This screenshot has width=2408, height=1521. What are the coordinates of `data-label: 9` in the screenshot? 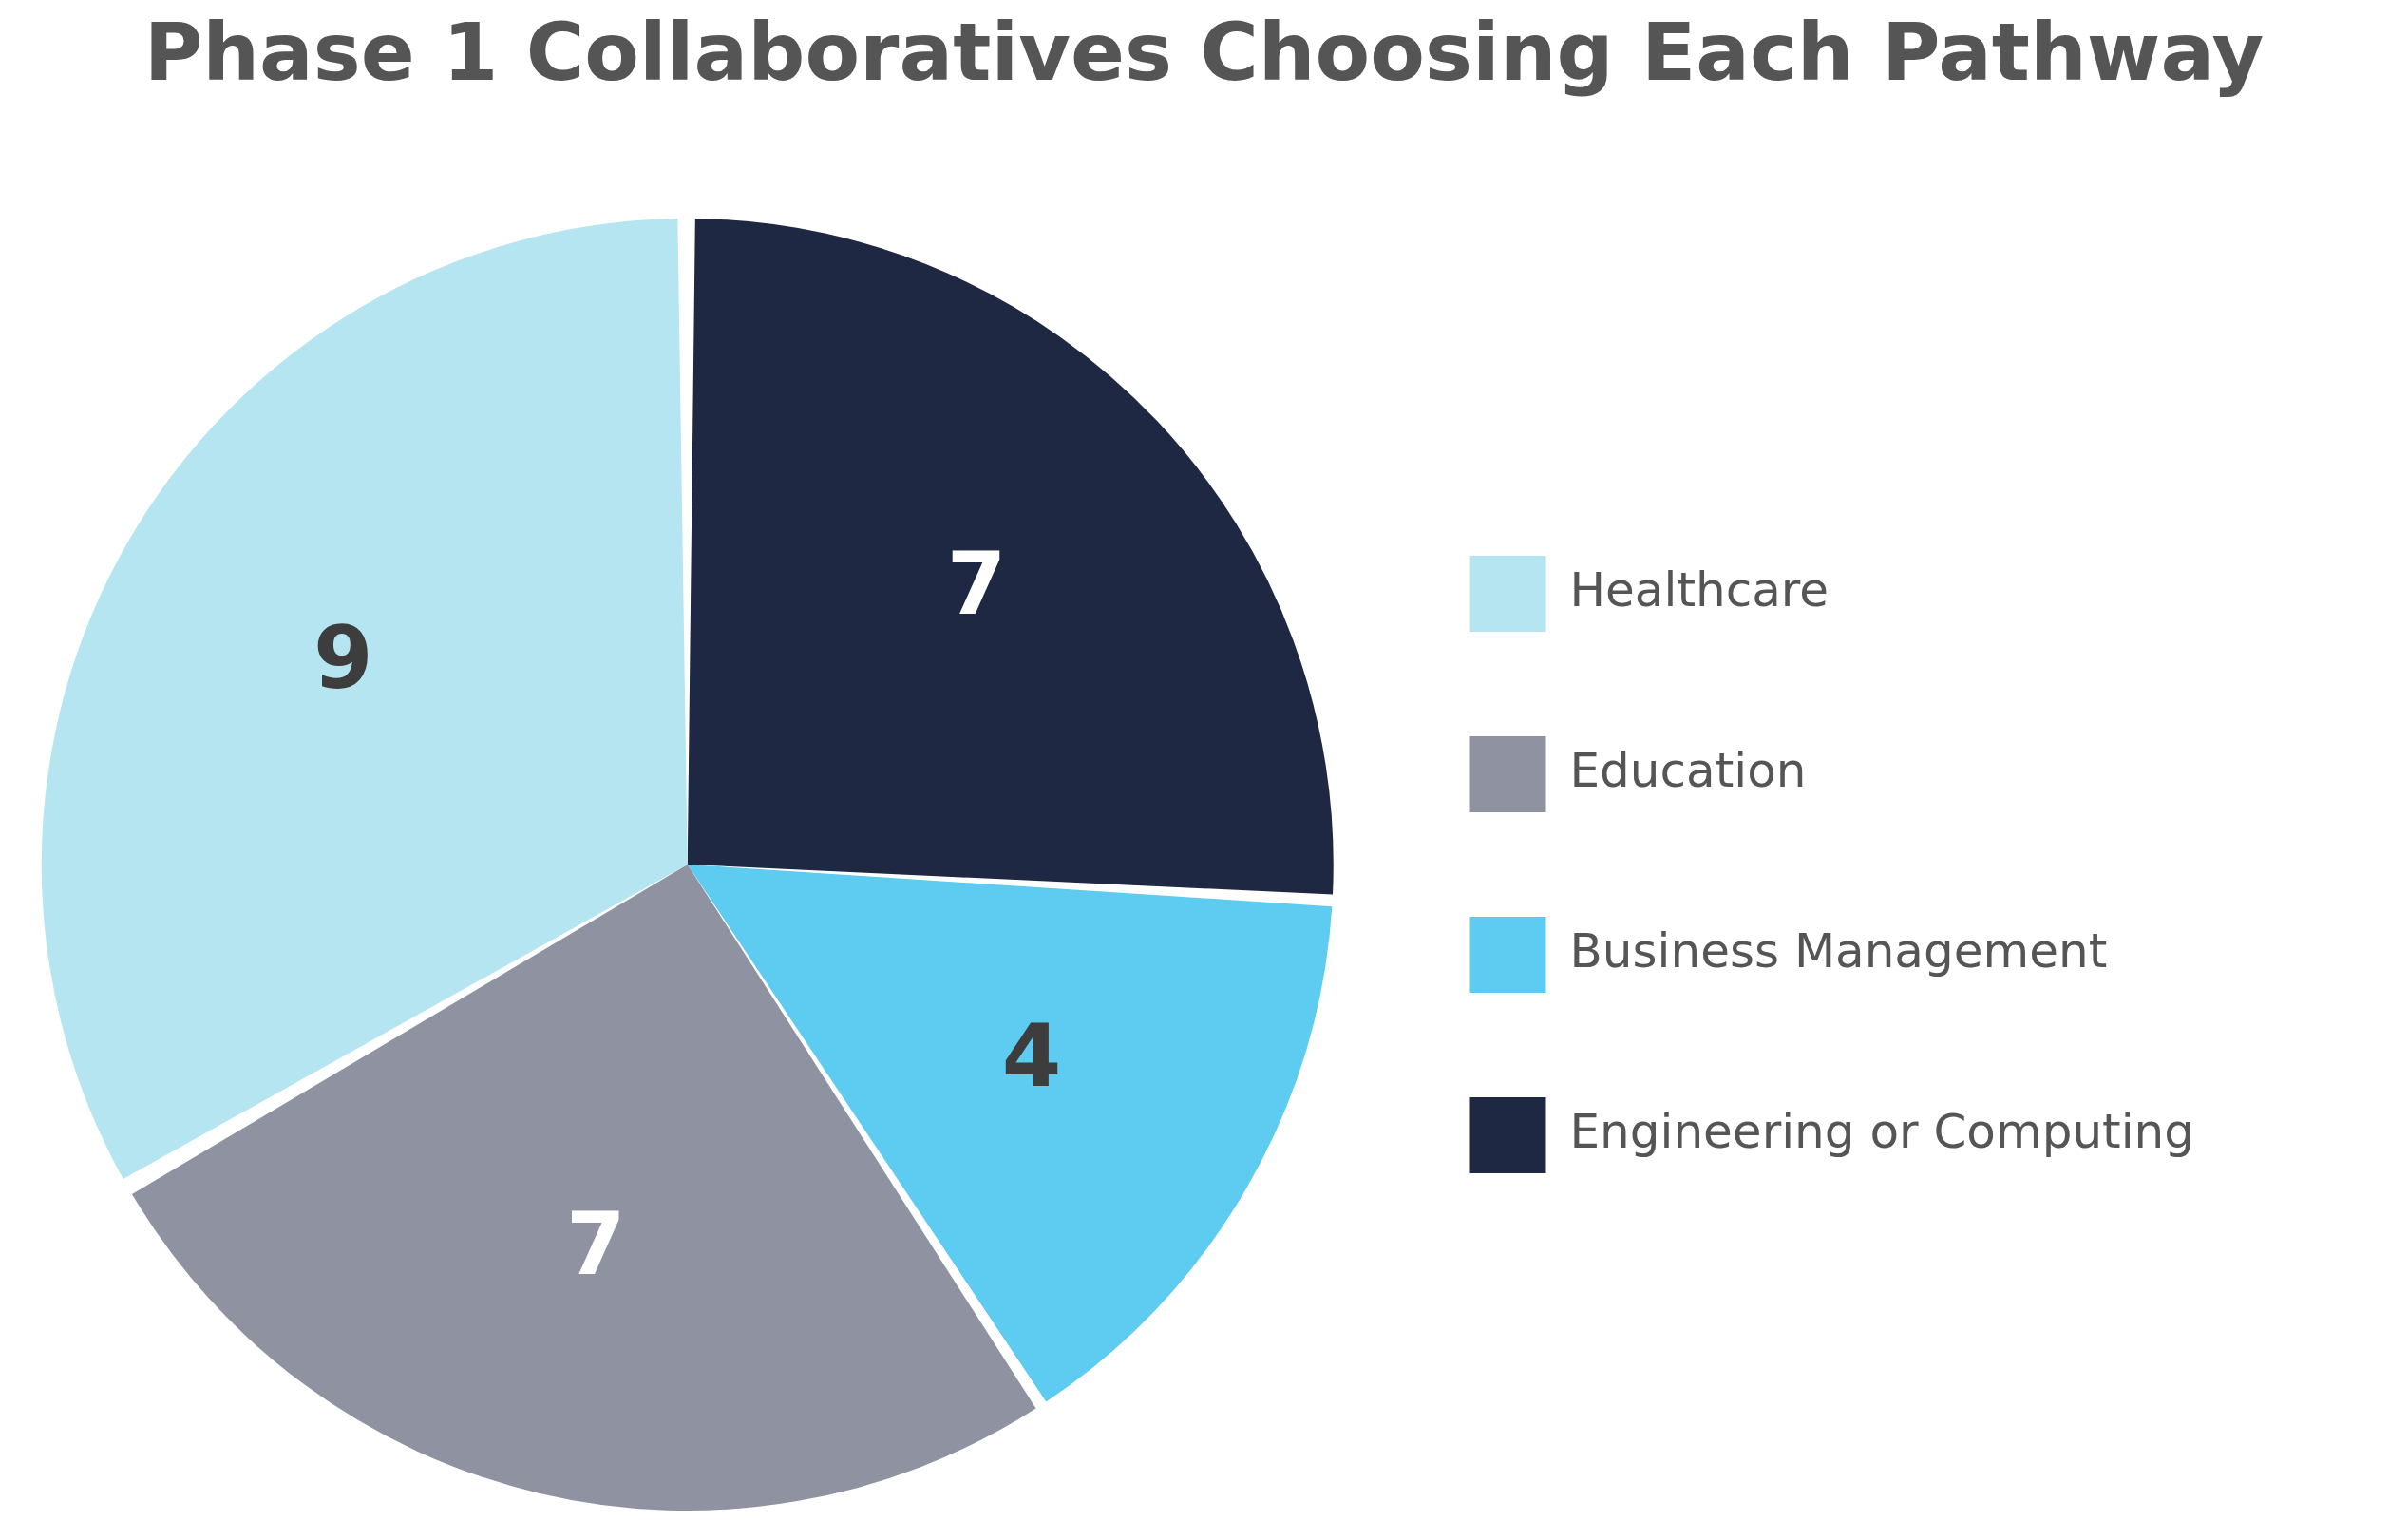 It's located at (343, 658).